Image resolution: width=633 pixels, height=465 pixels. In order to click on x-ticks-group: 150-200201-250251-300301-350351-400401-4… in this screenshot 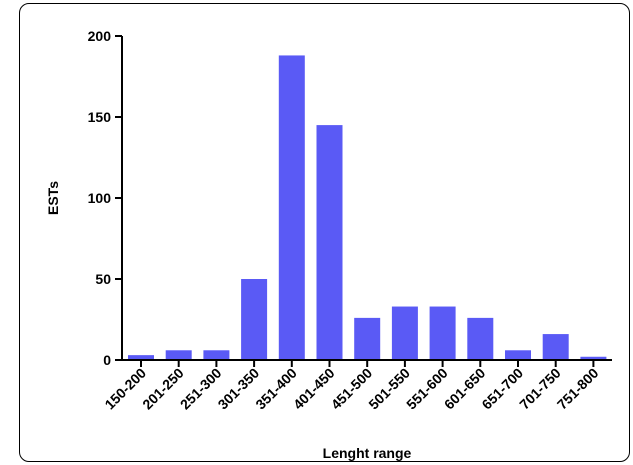, I will do `click(351, 386)`.